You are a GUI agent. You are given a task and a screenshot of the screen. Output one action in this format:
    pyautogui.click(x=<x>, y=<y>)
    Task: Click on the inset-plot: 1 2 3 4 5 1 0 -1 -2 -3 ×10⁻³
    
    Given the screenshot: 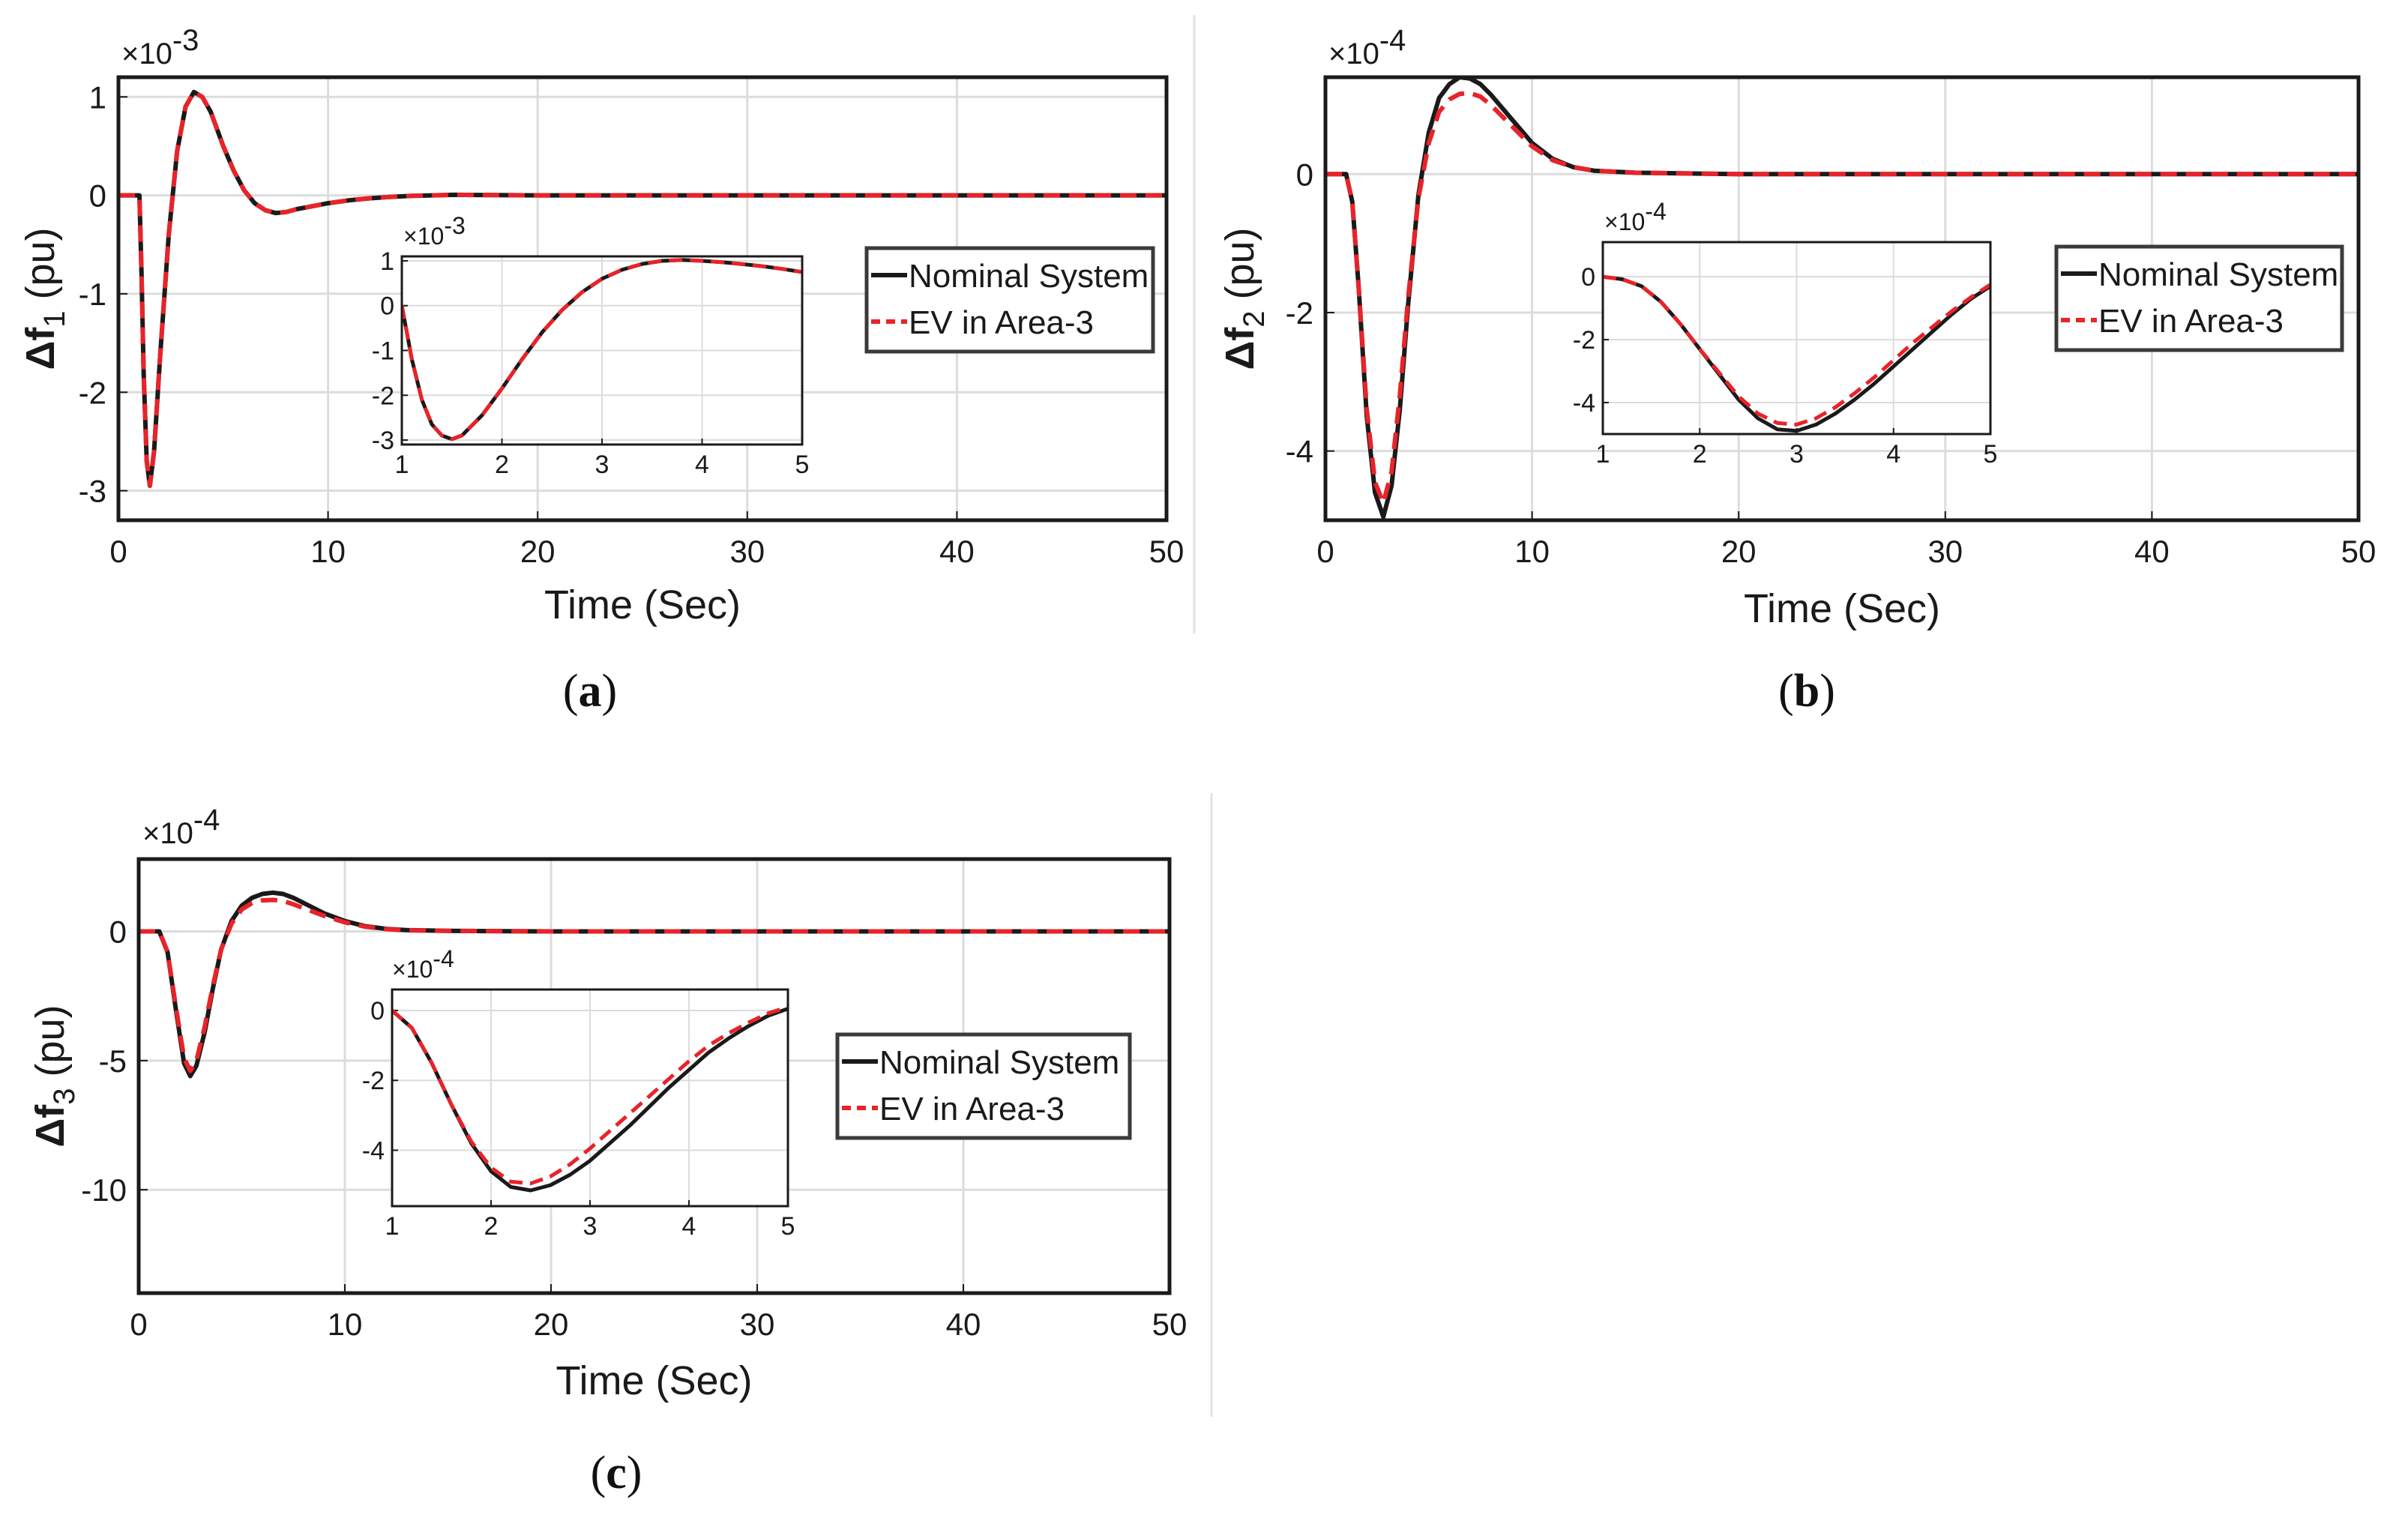 What is the action you would take?
    pyautogui.click(x=591, y=346)
    